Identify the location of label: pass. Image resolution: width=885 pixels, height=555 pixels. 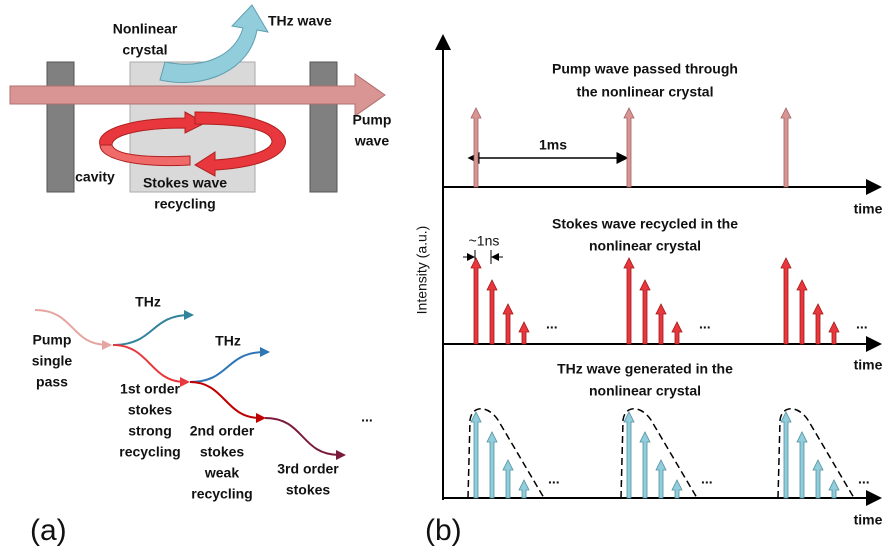
(52, 382).